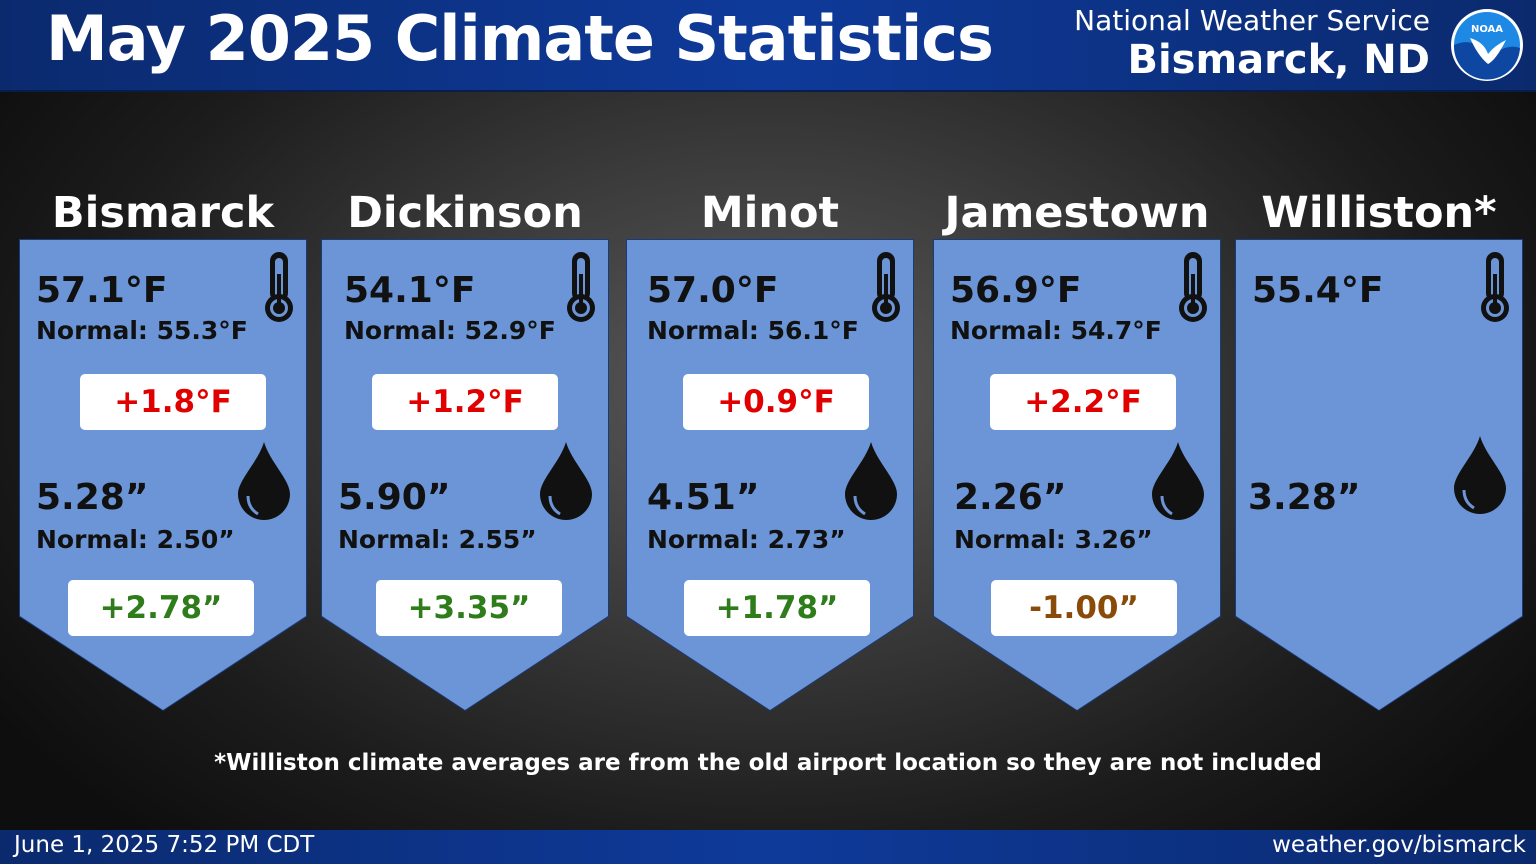 The image size is (1536, 864). What do you see at coordinates (164, 845) in the screenshot?
I see `issued-date: June 1, 2025 7:52 PM CDT` at bounding box center [164, 845].